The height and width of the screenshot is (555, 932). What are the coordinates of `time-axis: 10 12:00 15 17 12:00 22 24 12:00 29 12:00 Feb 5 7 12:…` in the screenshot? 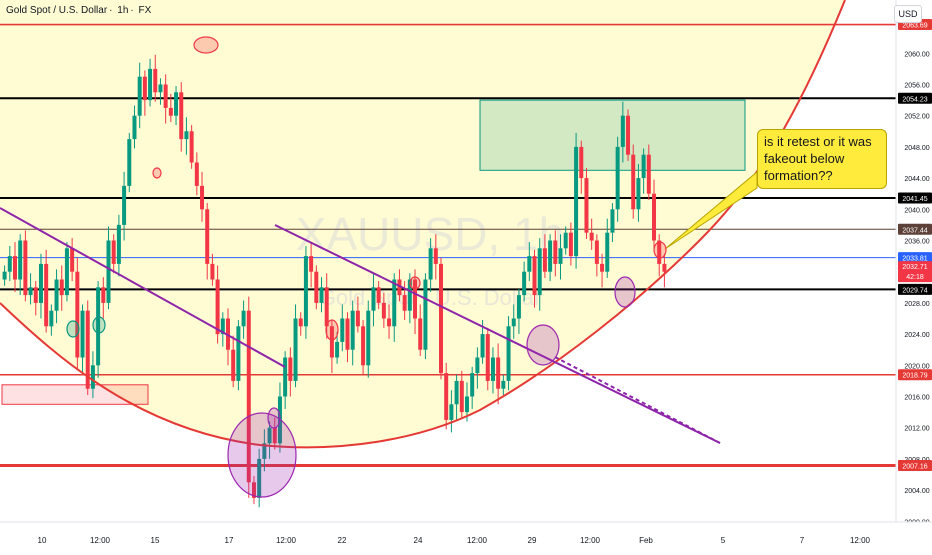 It's located at (466, 535).